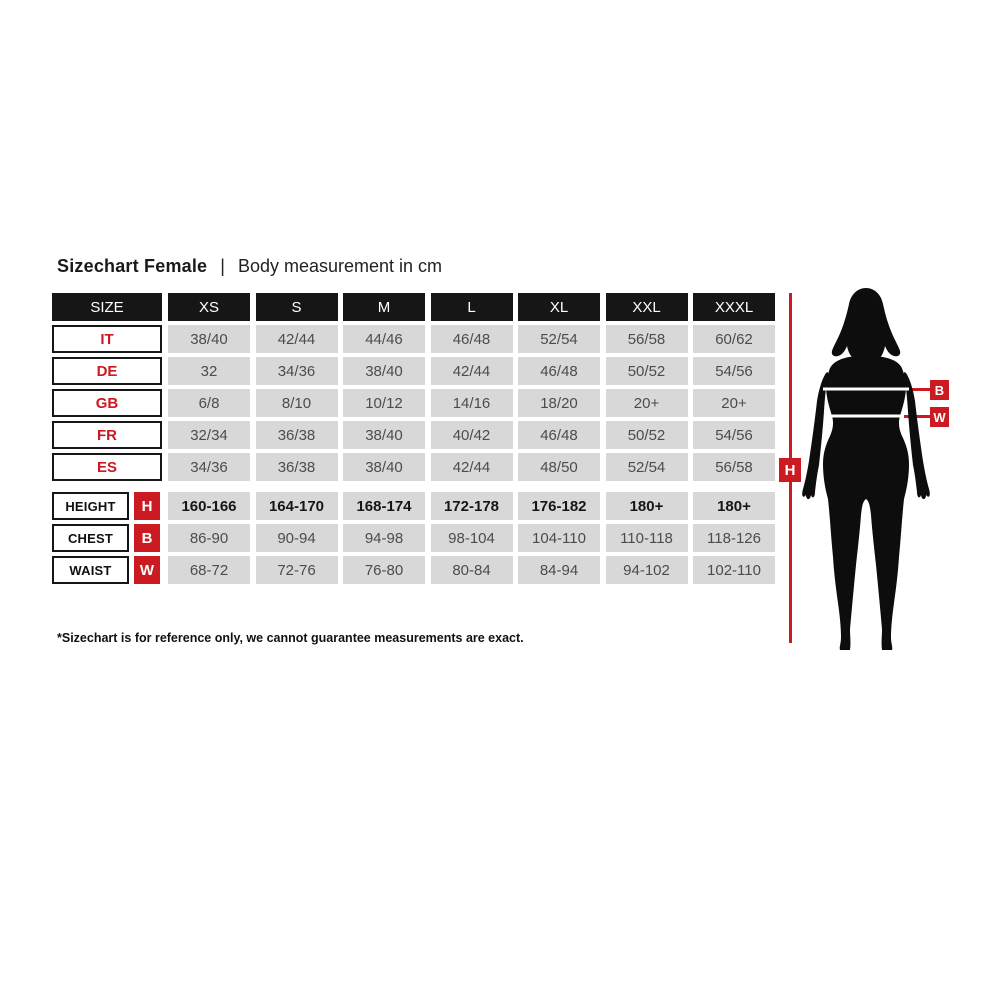  What do you see at coordinates (384, 307) in the screenshot?
I see `header-cell-m: M` at bounding box center [384, 307].